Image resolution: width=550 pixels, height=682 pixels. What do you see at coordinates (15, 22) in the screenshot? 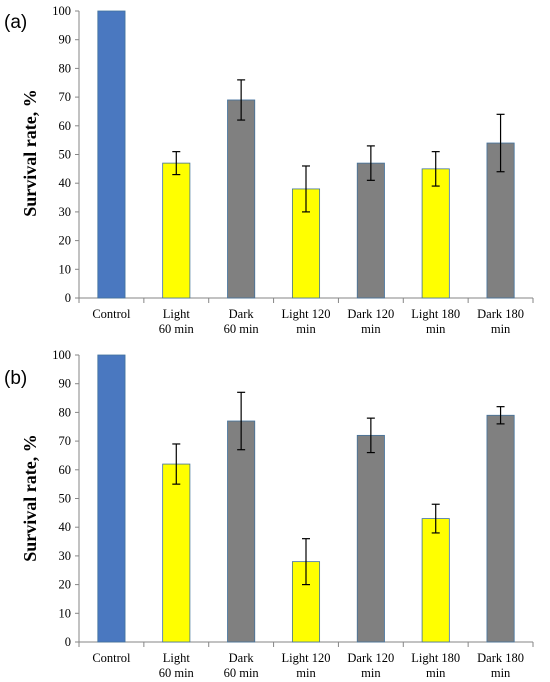
I see `panel-label-a: (a)` at bounding box center [15, 22].